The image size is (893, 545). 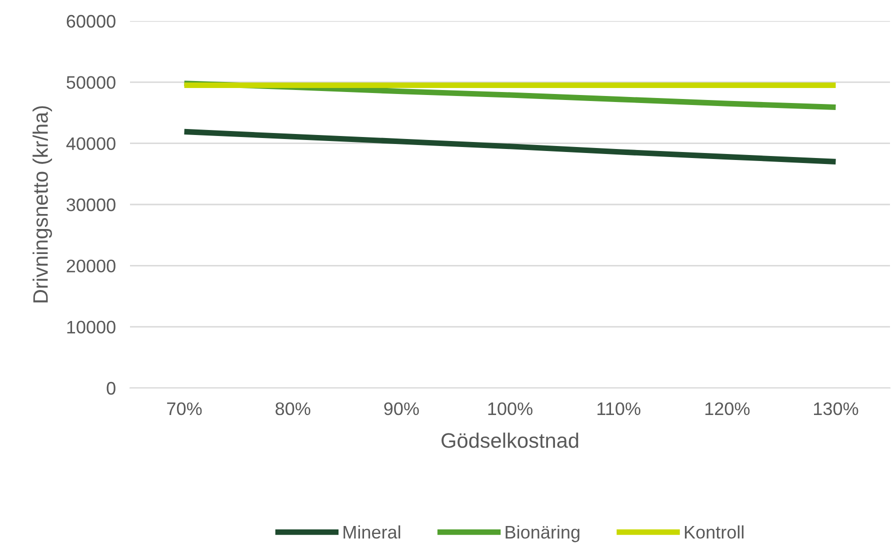 I want to click on y-tick-label: 20000, so click(x=91, y=266).